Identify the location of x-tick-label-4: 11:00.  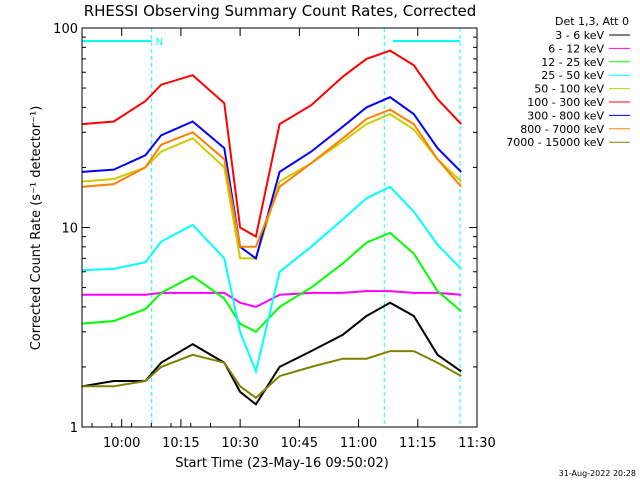
(358, 443).